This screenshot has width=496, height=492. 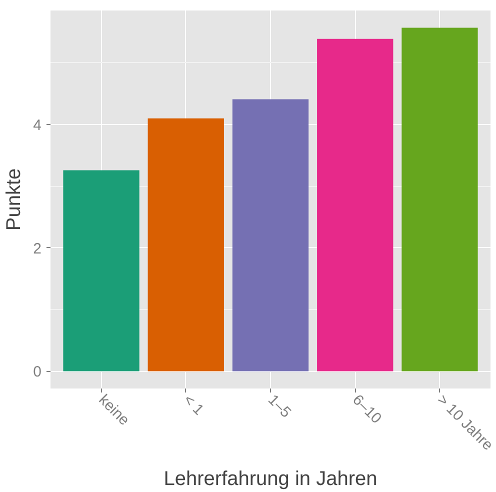 I want to click on y-axis-title: Punkte, so click(x=14, y=199).